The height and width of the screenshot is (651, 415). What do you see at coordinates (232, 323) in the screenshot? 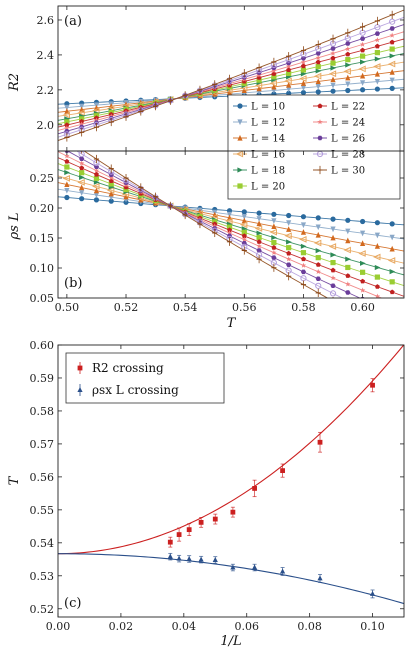
I see `panel-b-xlabel: T` at bounding box center [232, 323].